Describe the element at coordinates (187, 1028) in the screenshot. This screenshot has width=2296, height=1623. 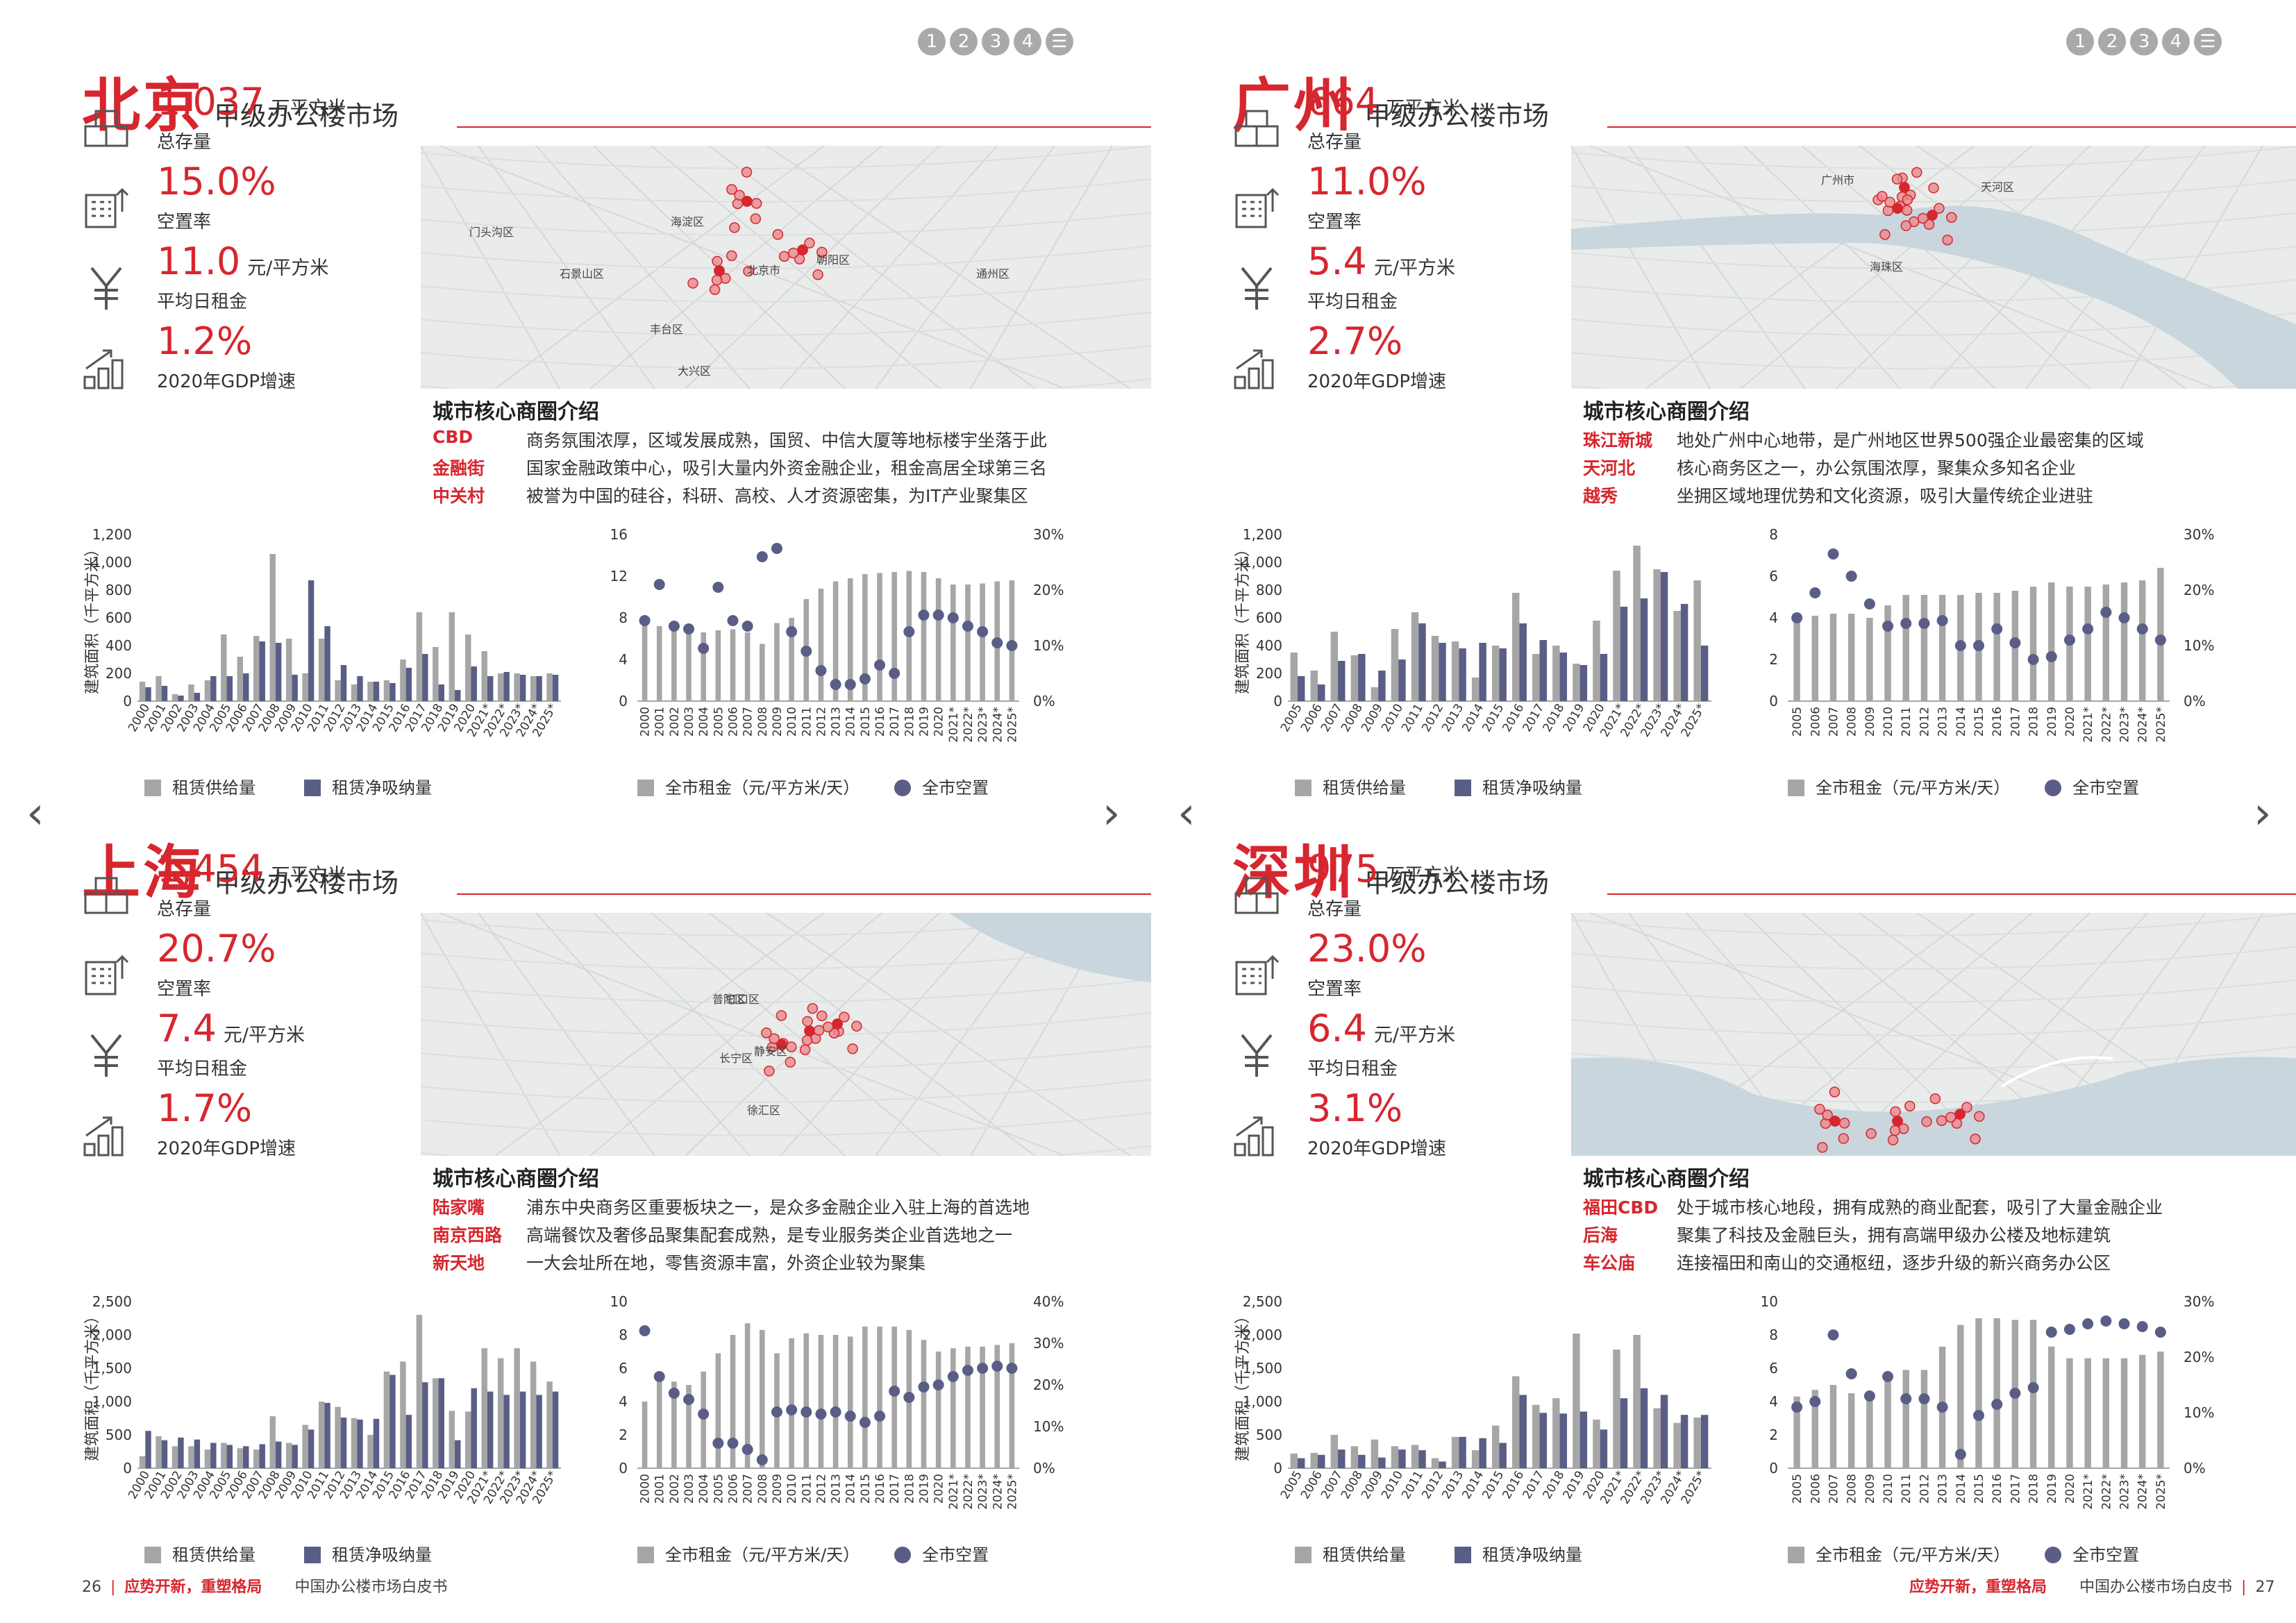
I see `rent-number: 7.4` at that location.